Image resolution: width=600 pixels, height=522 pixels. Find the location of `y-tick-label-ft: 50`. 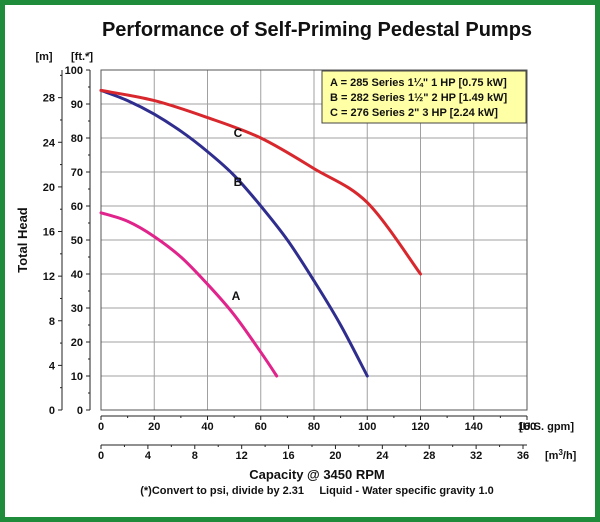

y-tick-label-ft: 50 is located at coordinates (77, 241).